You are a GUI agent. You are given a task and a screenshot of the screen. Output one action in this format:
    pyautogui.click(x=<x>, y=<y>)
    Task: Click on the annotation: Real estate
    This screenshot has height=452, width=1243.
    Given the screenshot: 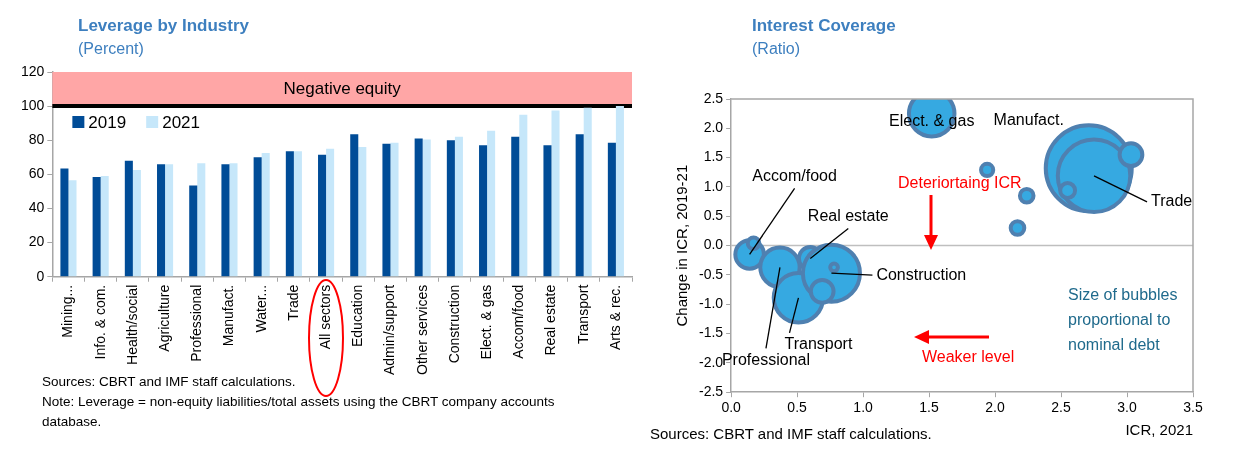 What is the action you would take?
    pyautogui.click(x=848, y=215)
    